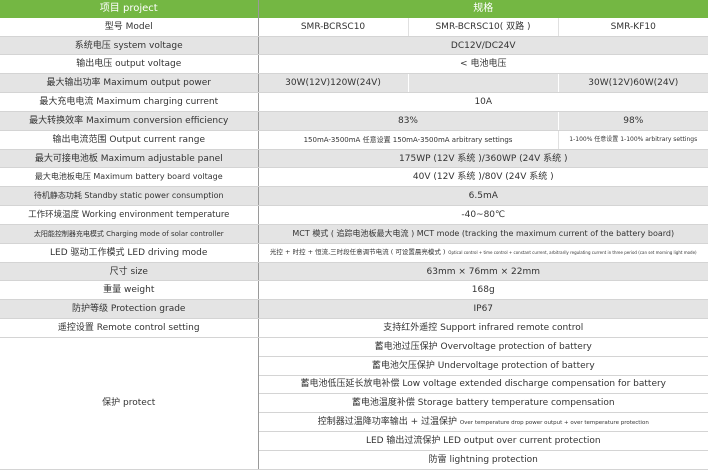 Image resolution: width=708 pixels, height=470 pixels. What do you see at coordinates (129, 272) in the screenshot?
I see `row-label: 尺寸 size` at bounding box center [129, 272].